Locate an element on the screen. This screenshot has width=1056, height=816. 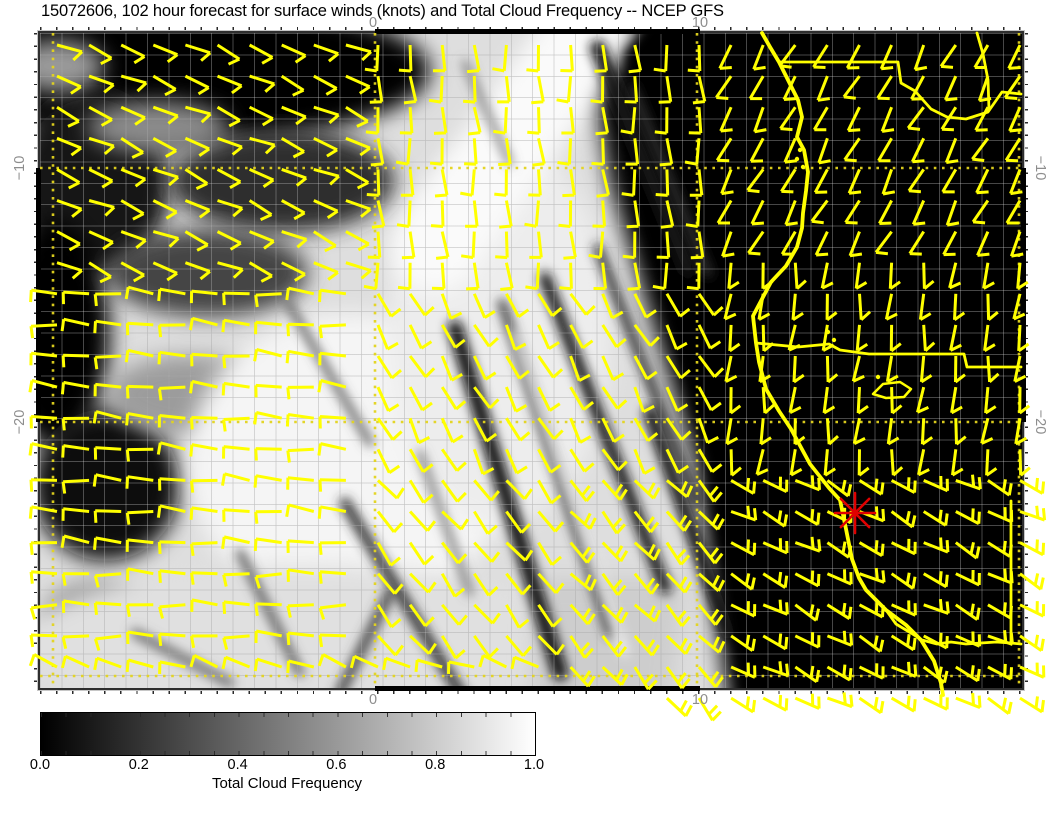
colorbar-tick-label: 0.4 is located at coordinates (237, 765).